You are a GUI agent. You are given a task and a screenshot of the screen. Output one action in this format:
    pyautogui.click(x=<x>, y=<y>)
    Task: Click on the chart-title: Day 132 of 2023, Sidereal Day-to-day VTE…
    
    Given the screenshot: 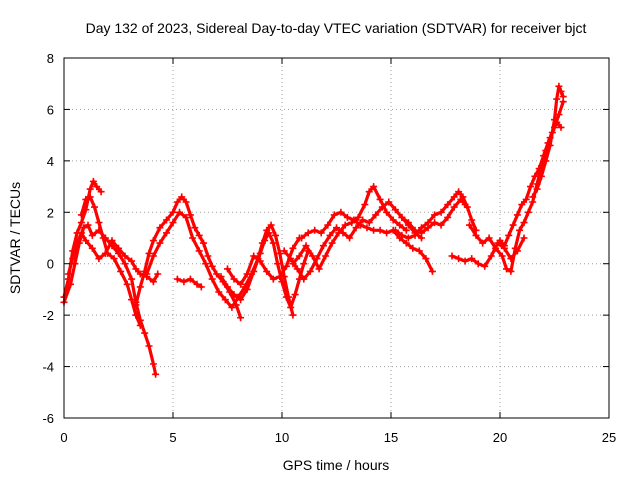 What is the action you would take?
    pyautogui.click(x=336, y=28)
    